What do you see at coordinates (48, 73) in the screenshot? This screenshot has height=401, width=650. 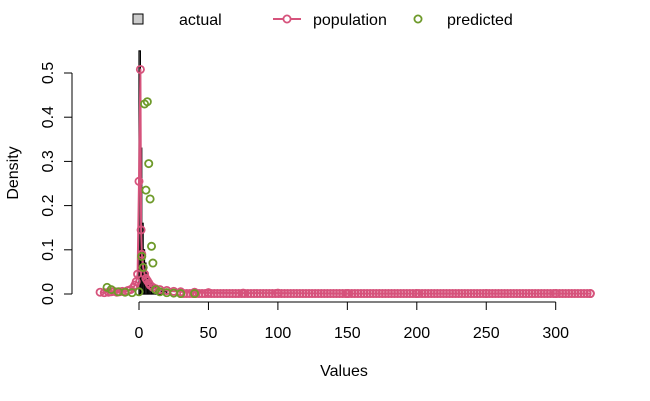 I see `y-tick-label: 0.5` at bounding box center [48, 73].